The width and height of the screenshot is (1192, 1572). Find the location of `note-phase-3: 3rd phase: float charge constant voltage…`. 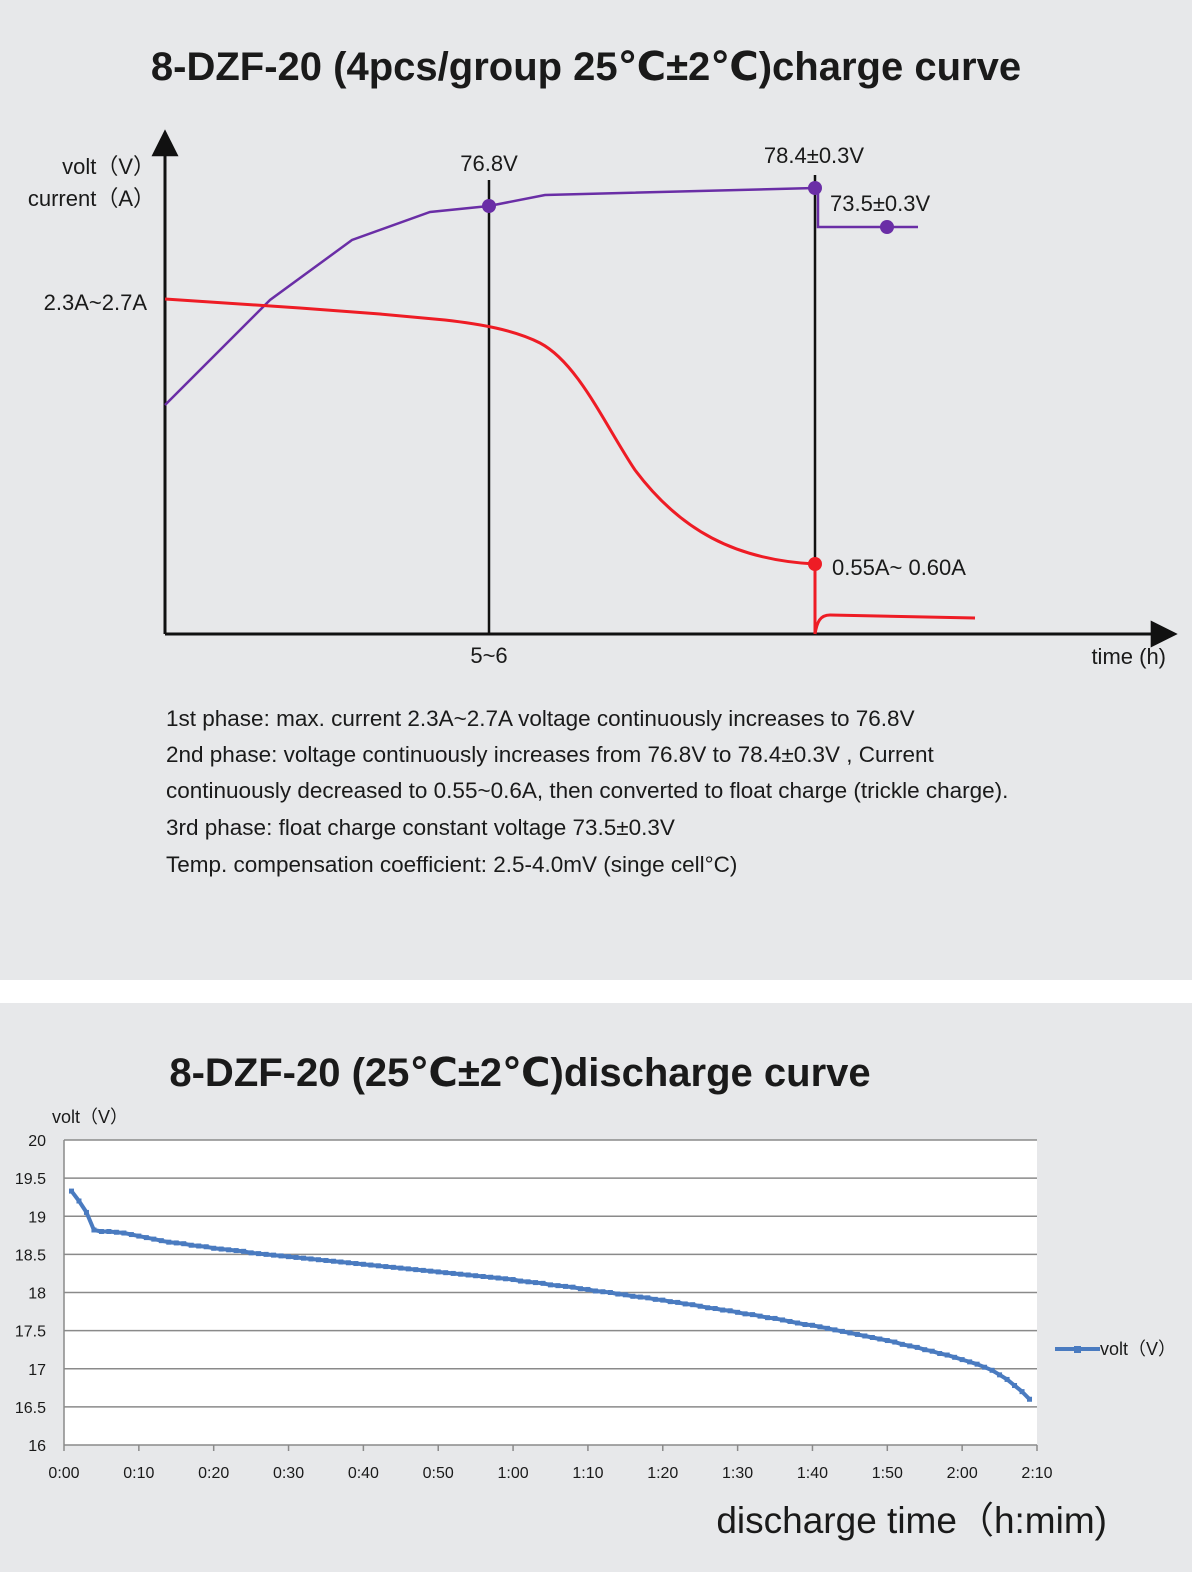

note-phase-3: 3rd phase: float charge constant voltage… is located at coordinates (420, 827).